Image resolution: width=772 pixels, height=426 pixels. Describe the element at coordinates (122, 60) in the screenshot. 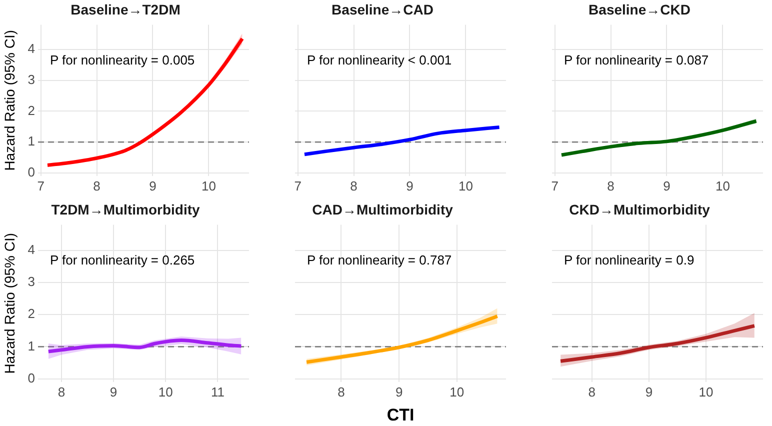

I see `annotation: P for nonlinearity = 0.005` at that location.